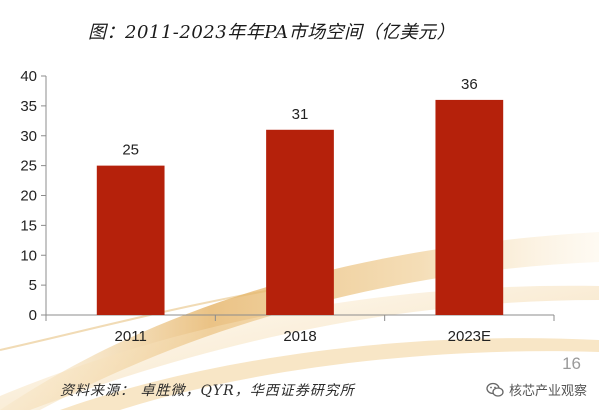 The width and height of the screenshot is (599, 410). What do you see at coordinates (33, 315) in the screenshot?
I see `y-tick-label: 0` at bounding box center [33, 315].